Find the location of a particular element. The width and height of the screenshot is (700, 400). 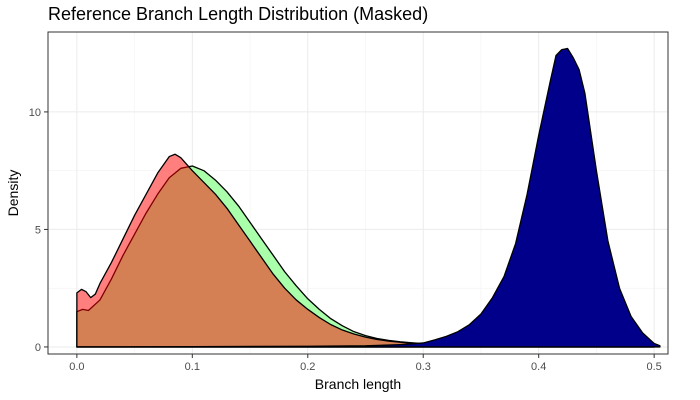

y-tick-label: 10 is located at coordinates (35, 113).